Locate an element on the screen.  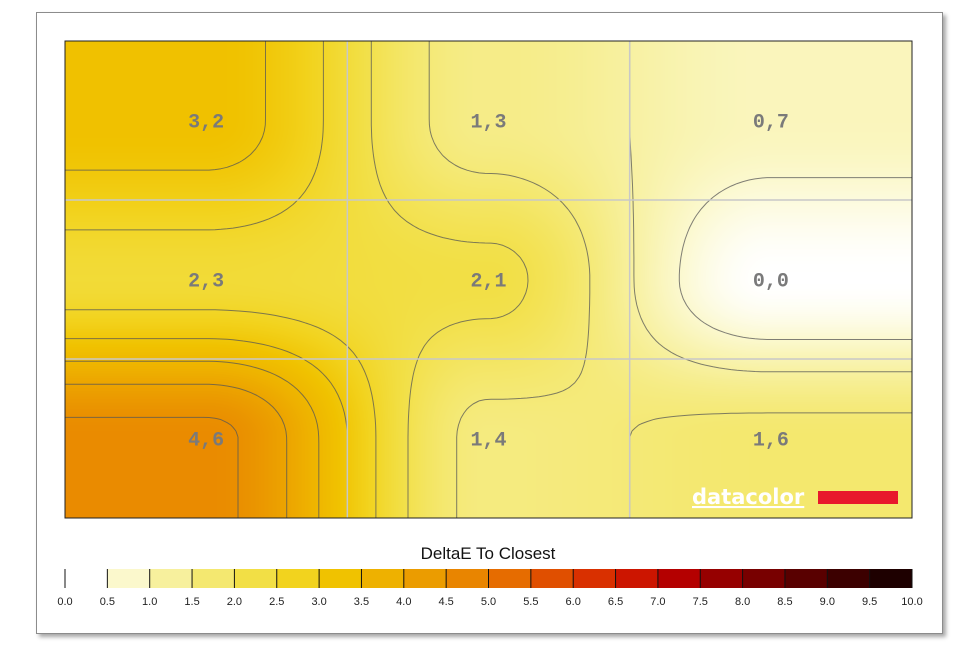
colorbar-tick-label: 0.0 is located at coordinates (64, 602).